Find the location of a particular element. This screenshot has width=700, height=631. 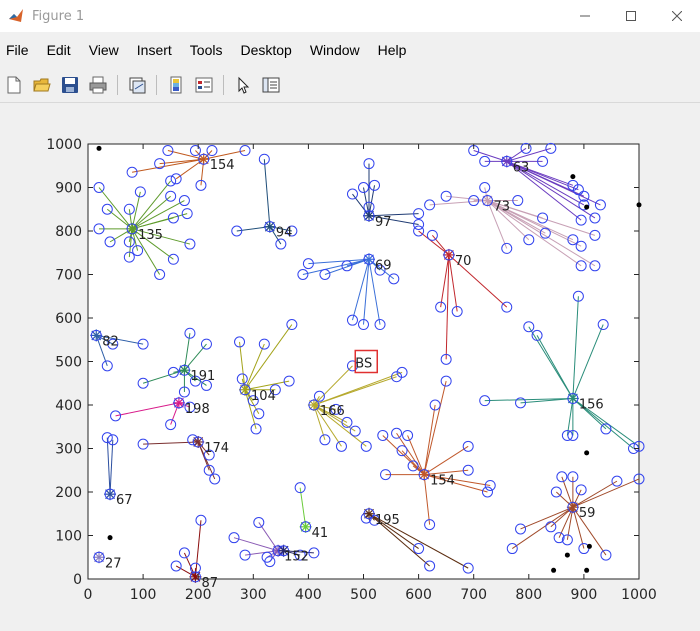

property-editor-button is located at coordinates (271, 85).